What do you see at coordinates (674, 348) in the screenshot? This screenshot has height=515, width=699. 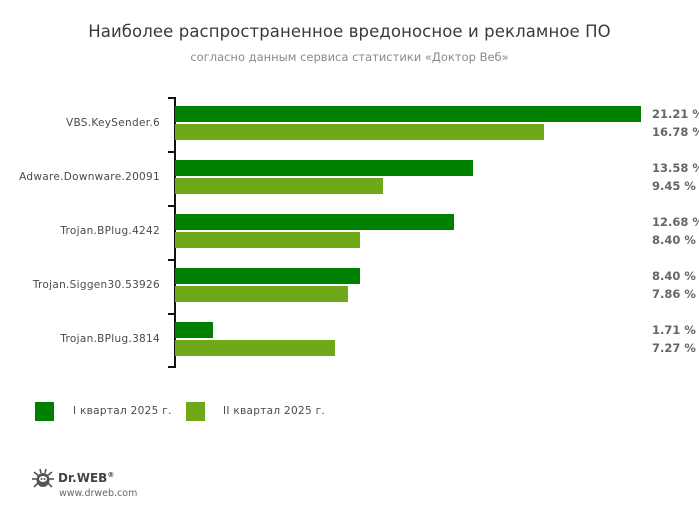 I see `value-label-q2: 7.27 %` at bounding box center [674, 348].